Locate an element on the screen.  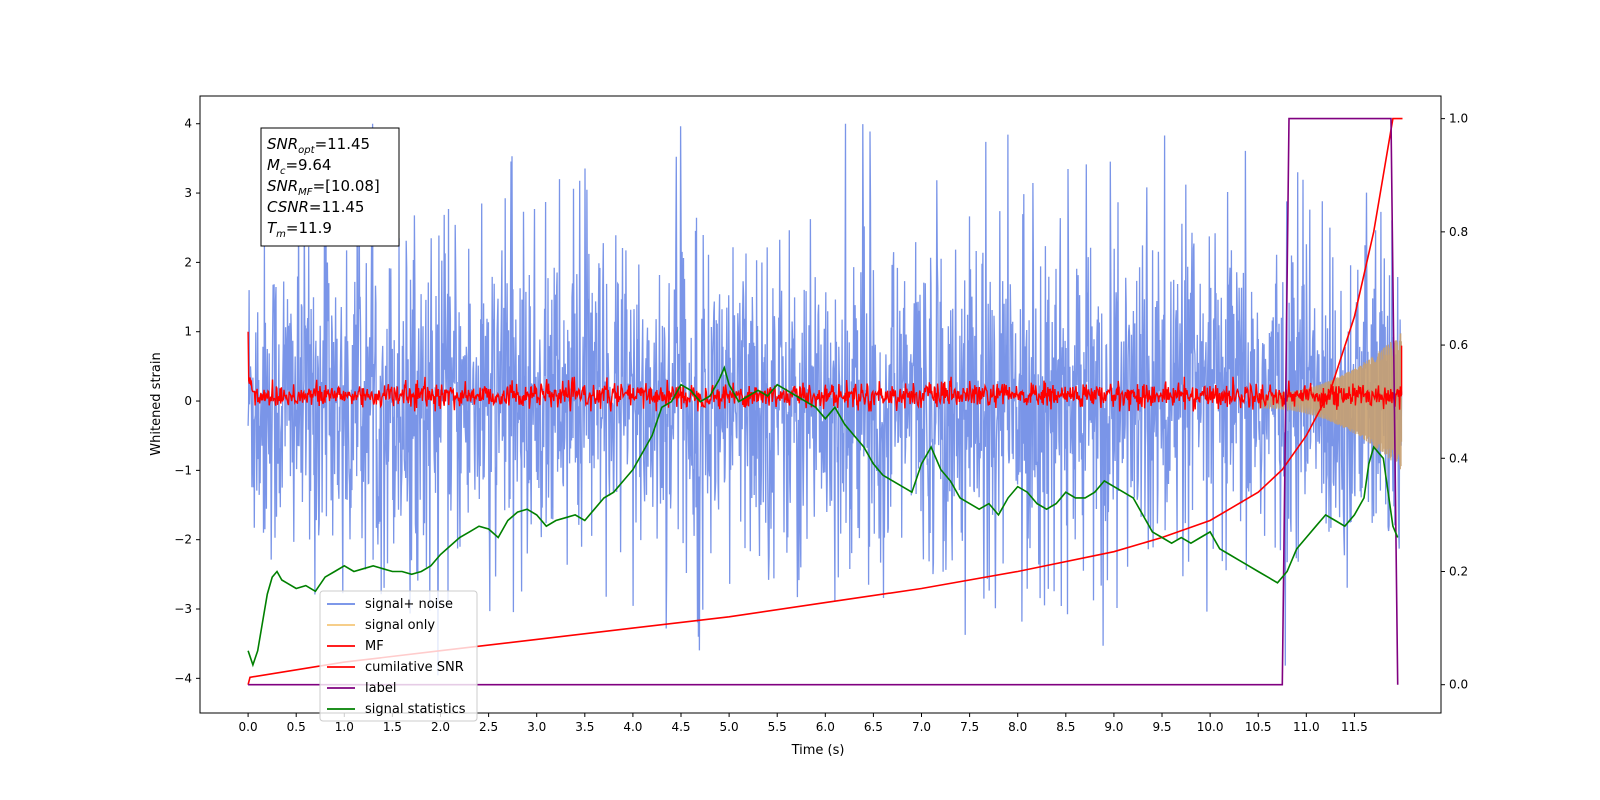
annotation-line: SNRopt=11.45 is located at coordinates (318, 145).